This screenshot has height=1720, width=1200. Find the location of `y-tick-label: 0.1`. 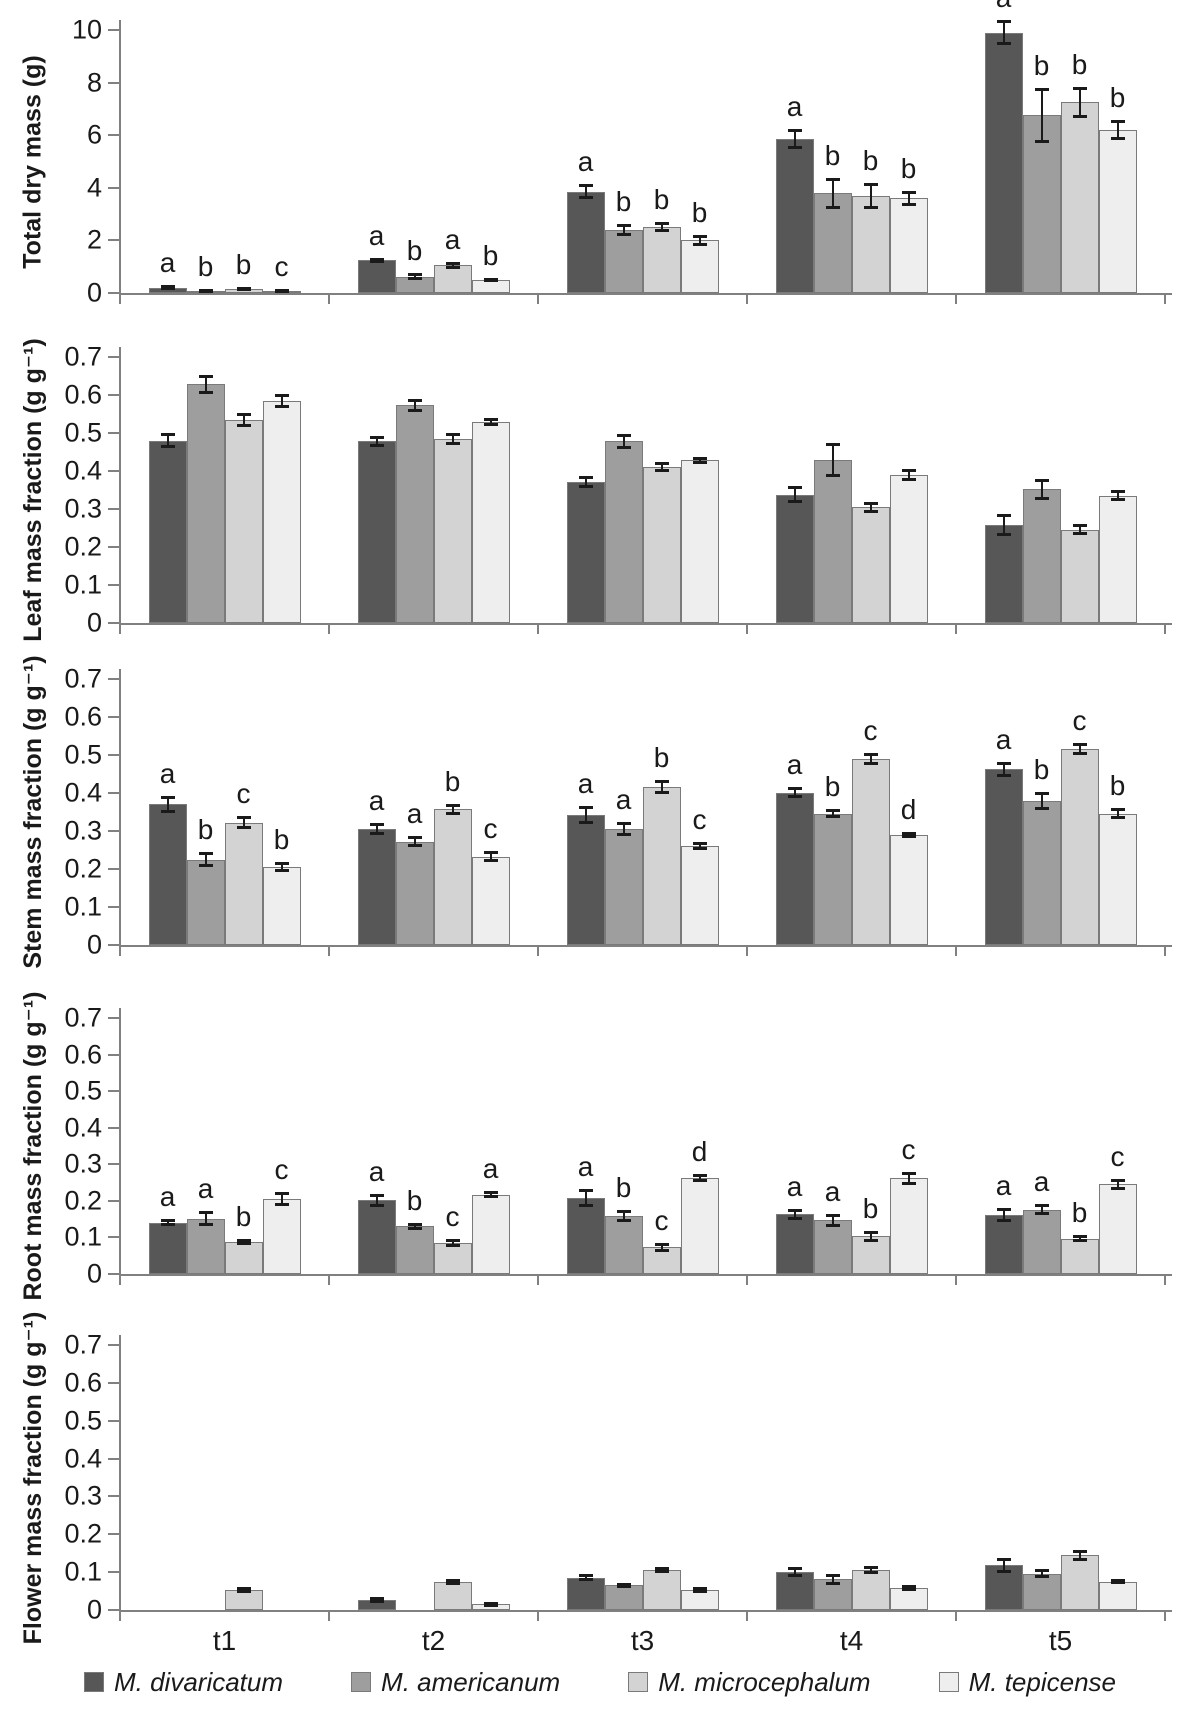

y-tick-label: 0.1 is located at coordinates (83, 1571).